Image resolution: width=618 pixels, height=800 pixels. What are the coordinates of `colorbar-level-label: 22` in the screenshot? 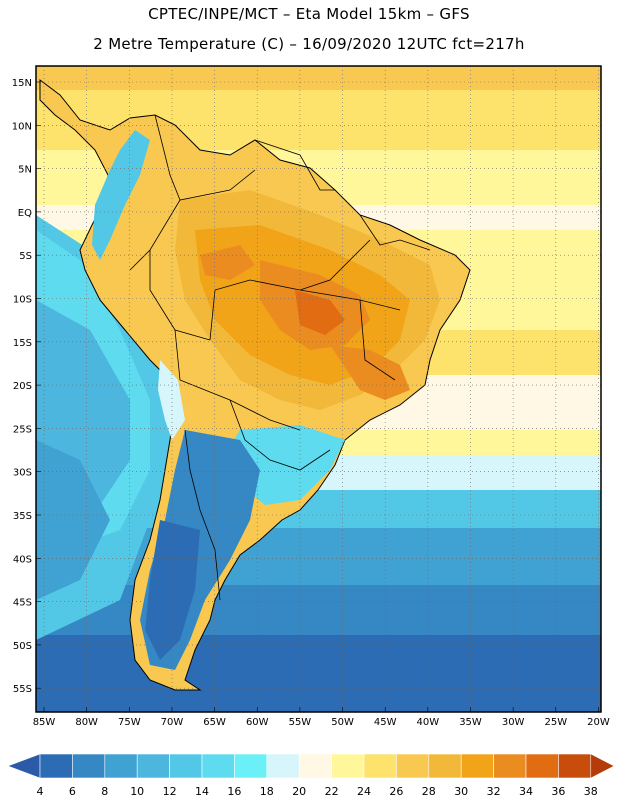 It's located at (332, 791).